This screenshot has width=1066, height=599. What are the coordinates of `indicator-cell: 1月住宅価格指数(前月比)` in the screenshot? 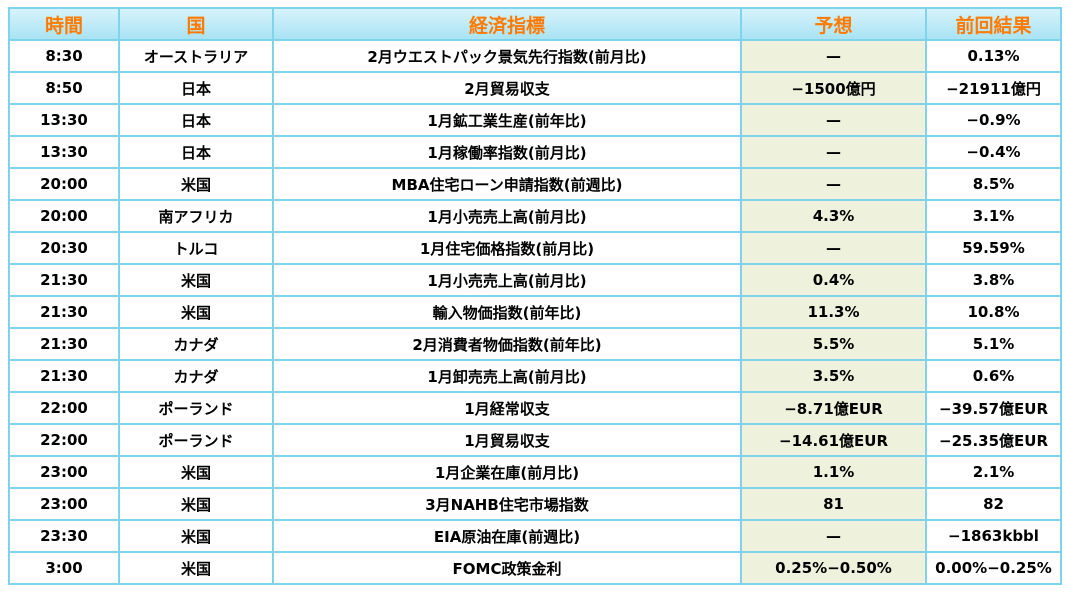 It's located at (507, 248).